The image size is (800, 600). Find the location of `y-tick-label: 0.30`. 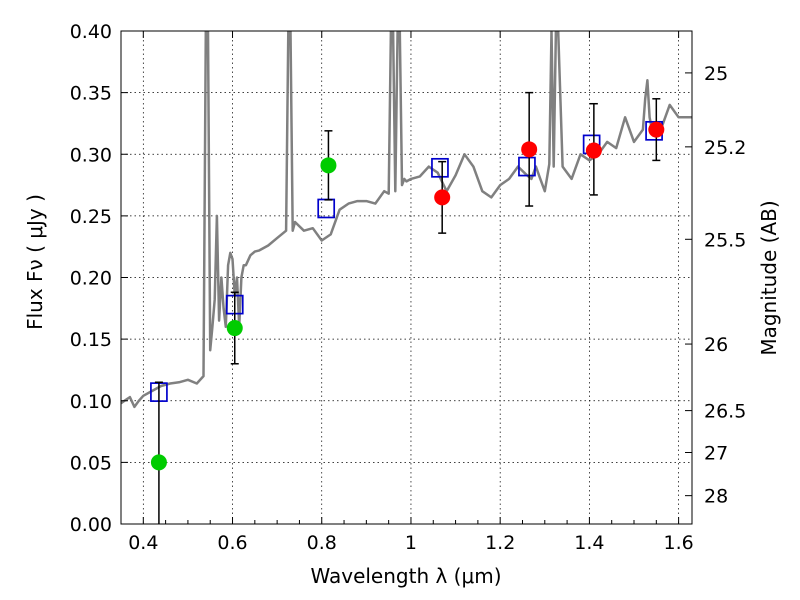

y-tick-label: 0.30 is located at coordinates (91, 155).